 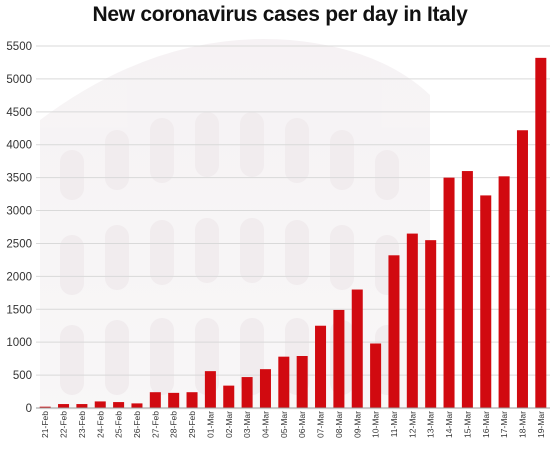 What do you see at coordinates (19, 212) in the screenshot?
I see `y-tick-label: 3000` at bounding box center [19, 212].